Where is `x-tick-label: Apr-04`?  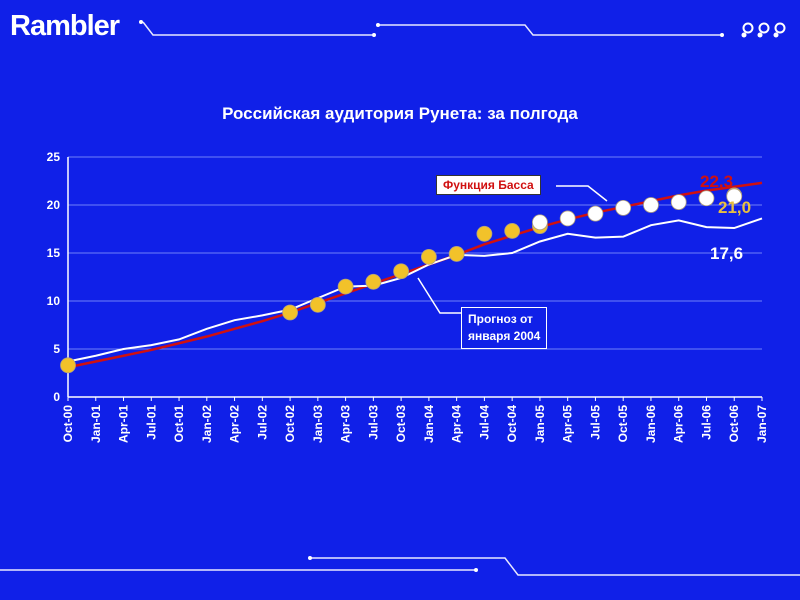
x-tick-label: Apr-04 is located at coordinates (457, 424).